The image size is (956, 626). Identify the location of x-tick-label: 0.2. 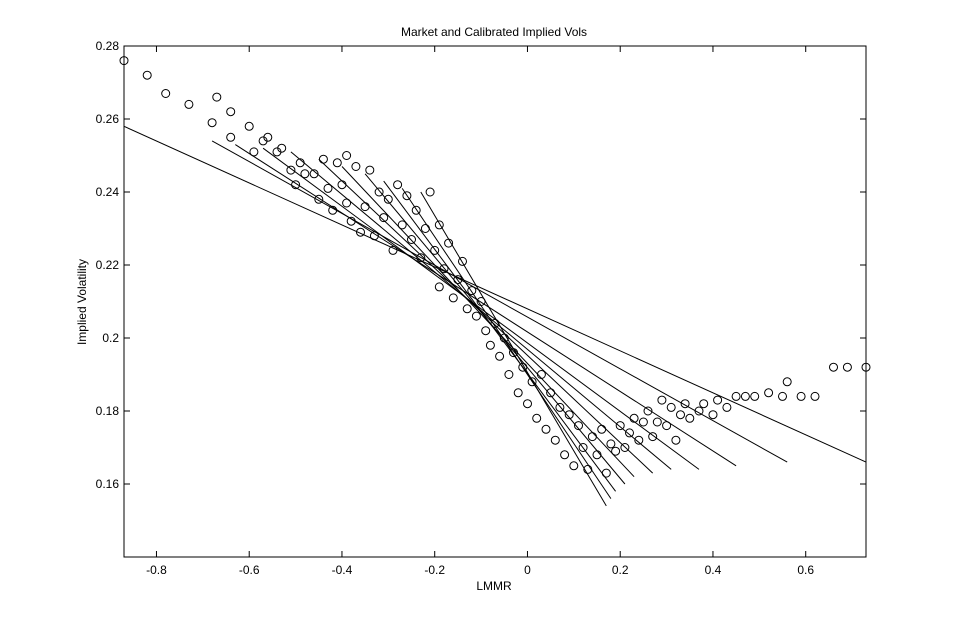
(620, 570).